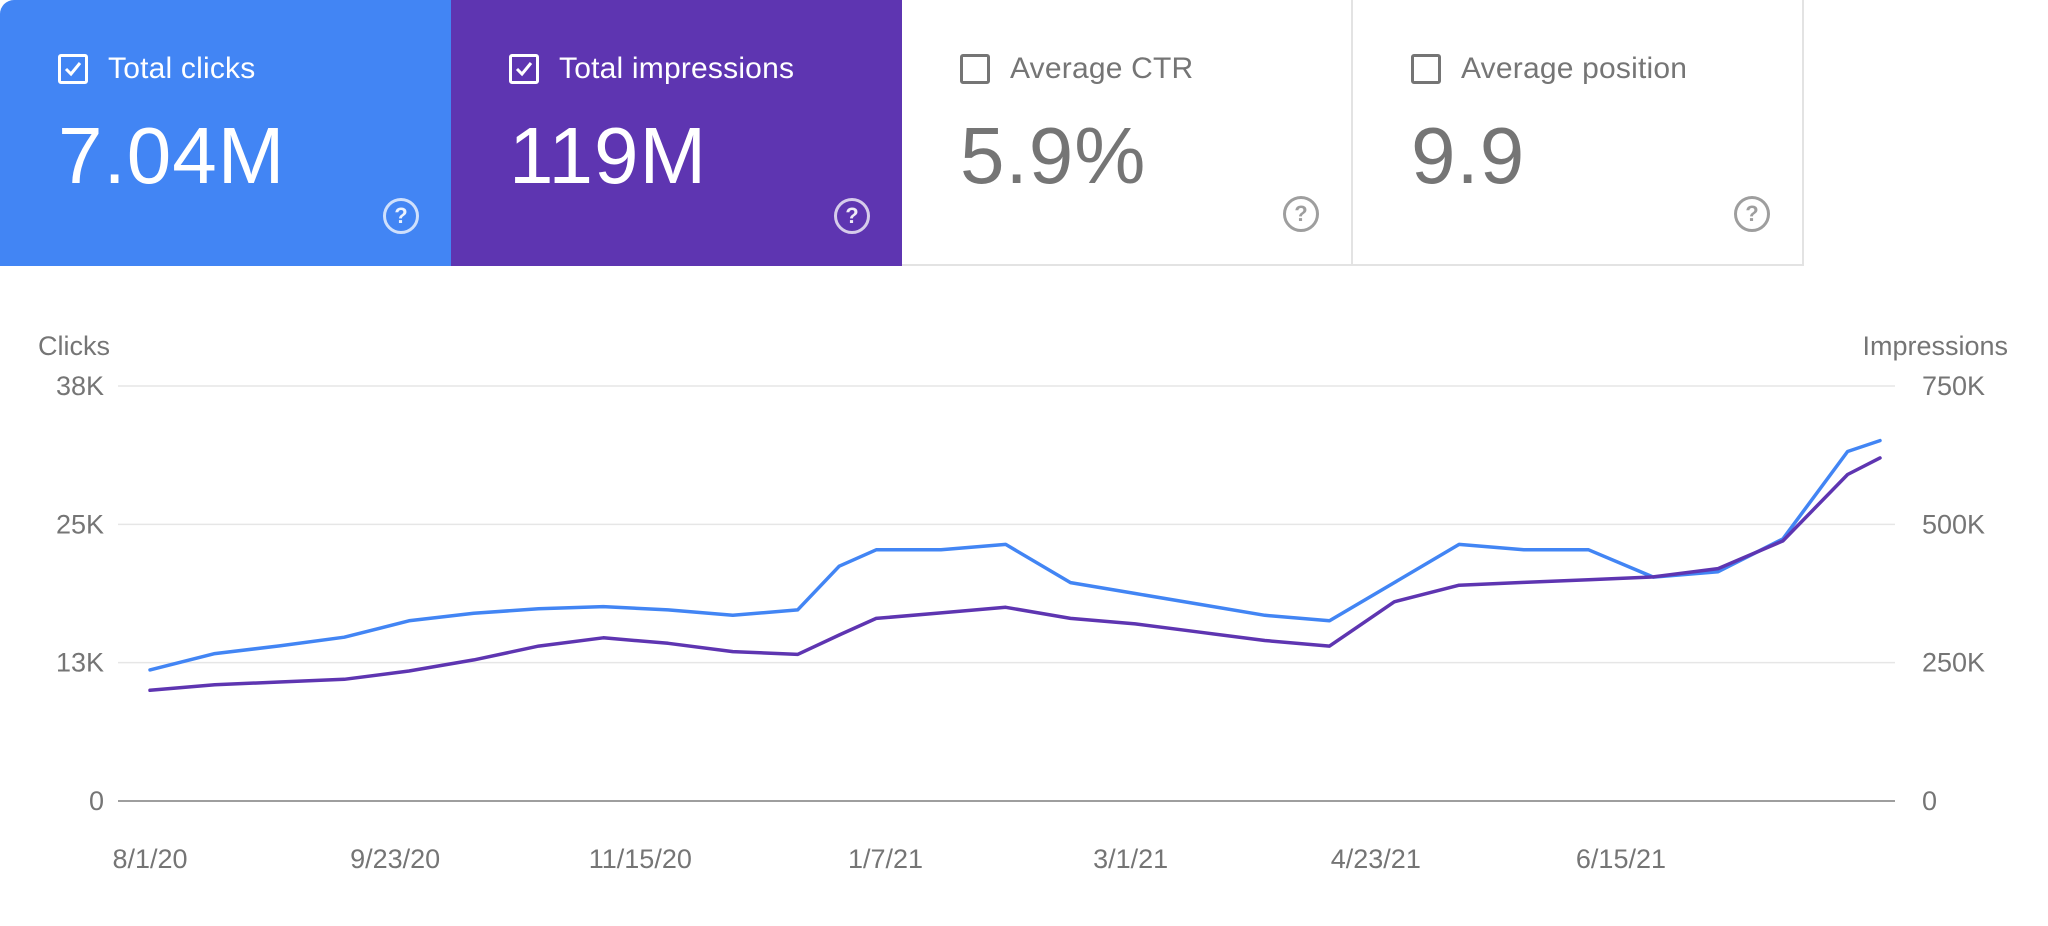 This screenshot has height=926, width=2048. What do you see at coordinates (1621, 859) in the screenshot?
I see `x-axis-tick-label: 6/15/21` at bounding box center [1621, 859].